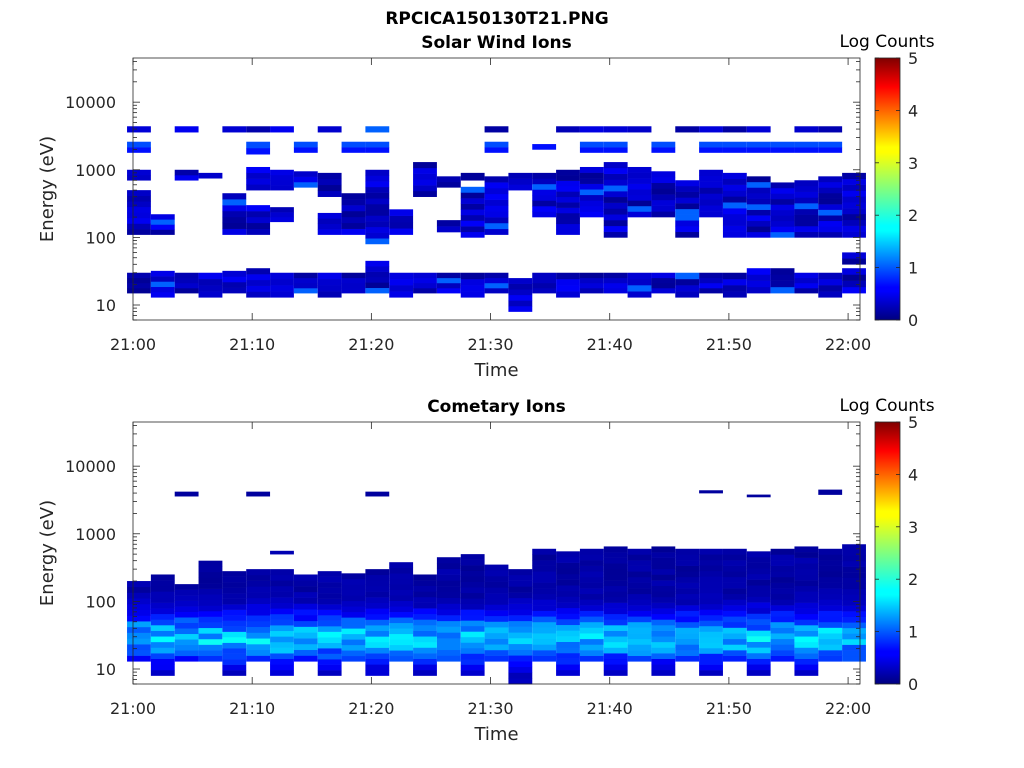 The image size is (1024, 768). What do you see at coordinates (496, 43) in the screenshot?
I see `panel-title: Solar Wind Ions` at bounding box center [496, 43].